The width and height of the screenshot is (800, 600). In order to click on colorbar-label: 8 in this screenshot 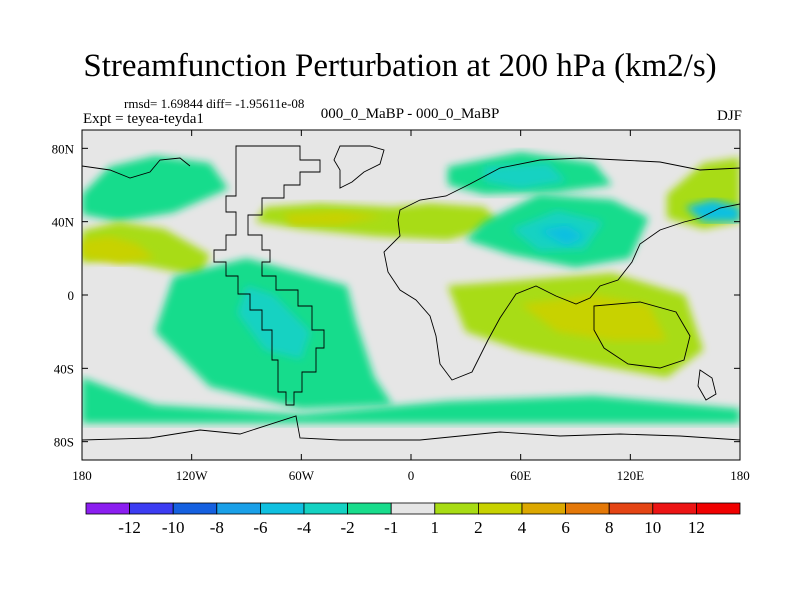, I will do `click(609, 527)`.